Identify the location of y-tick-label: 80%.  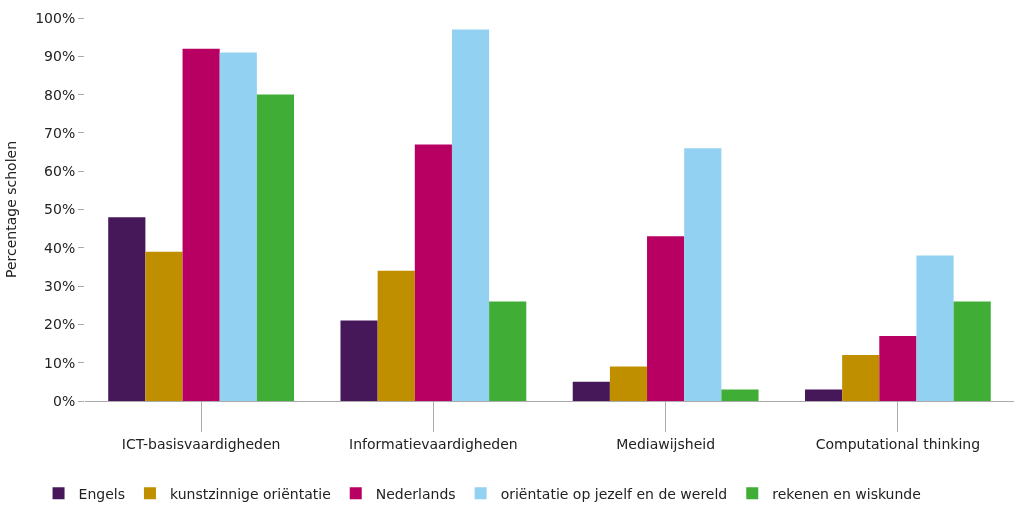
(60, 94).